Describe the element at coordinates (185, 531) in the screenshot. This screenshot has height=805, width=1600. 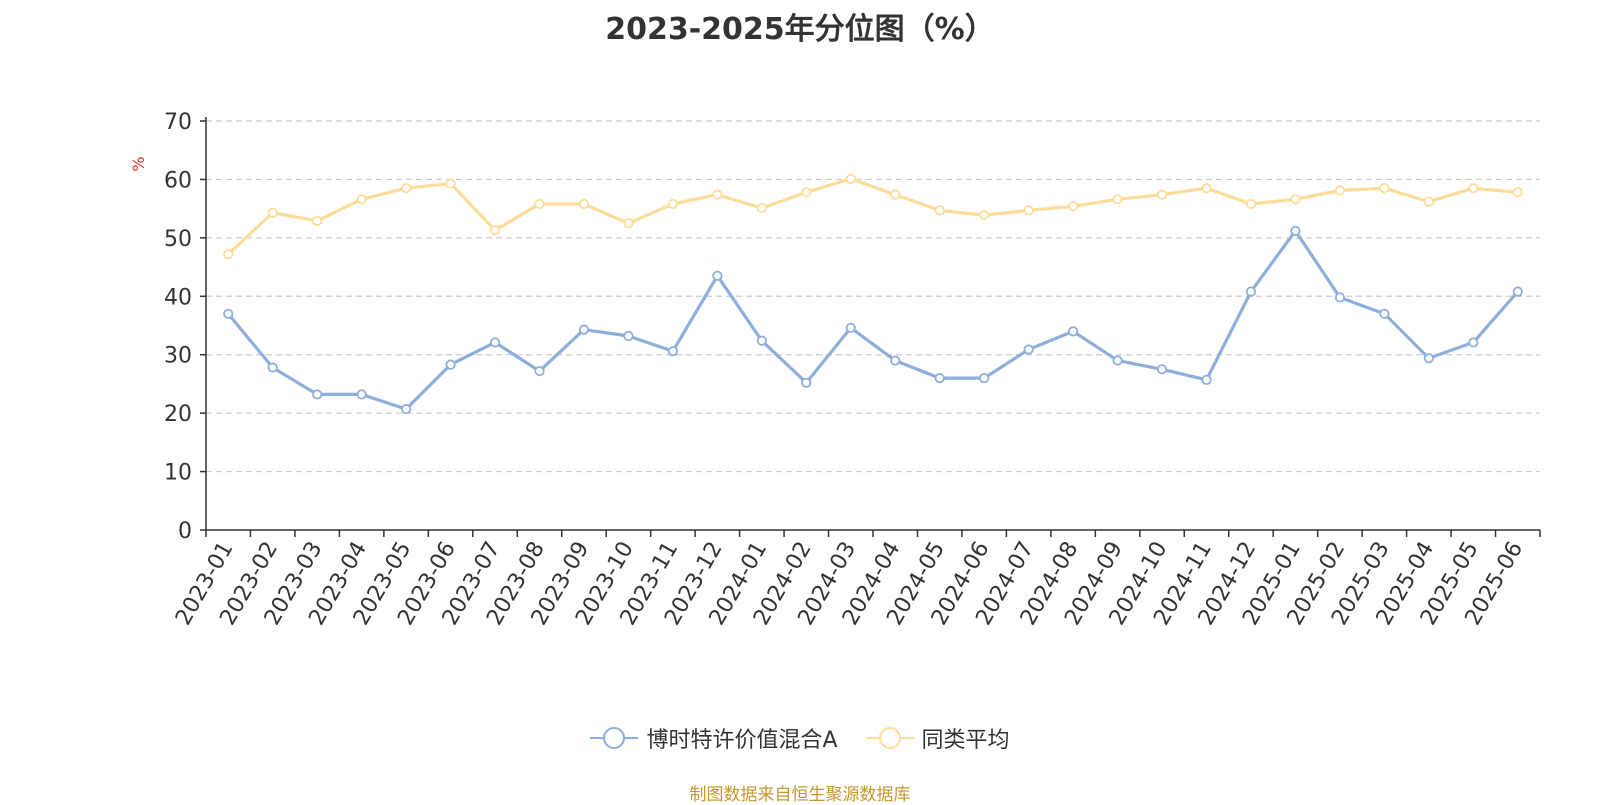
I see `y-tick-label: 0` at that location.